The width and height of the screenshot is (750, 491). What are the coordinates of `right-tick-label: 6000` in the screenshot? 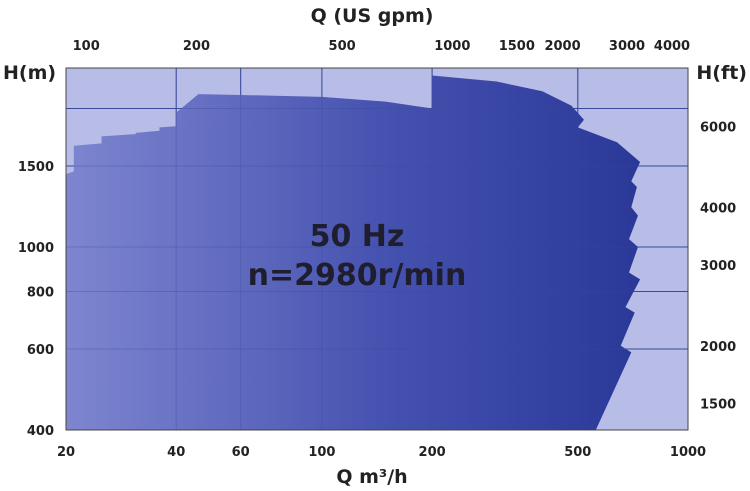 It's located at (718, 127).